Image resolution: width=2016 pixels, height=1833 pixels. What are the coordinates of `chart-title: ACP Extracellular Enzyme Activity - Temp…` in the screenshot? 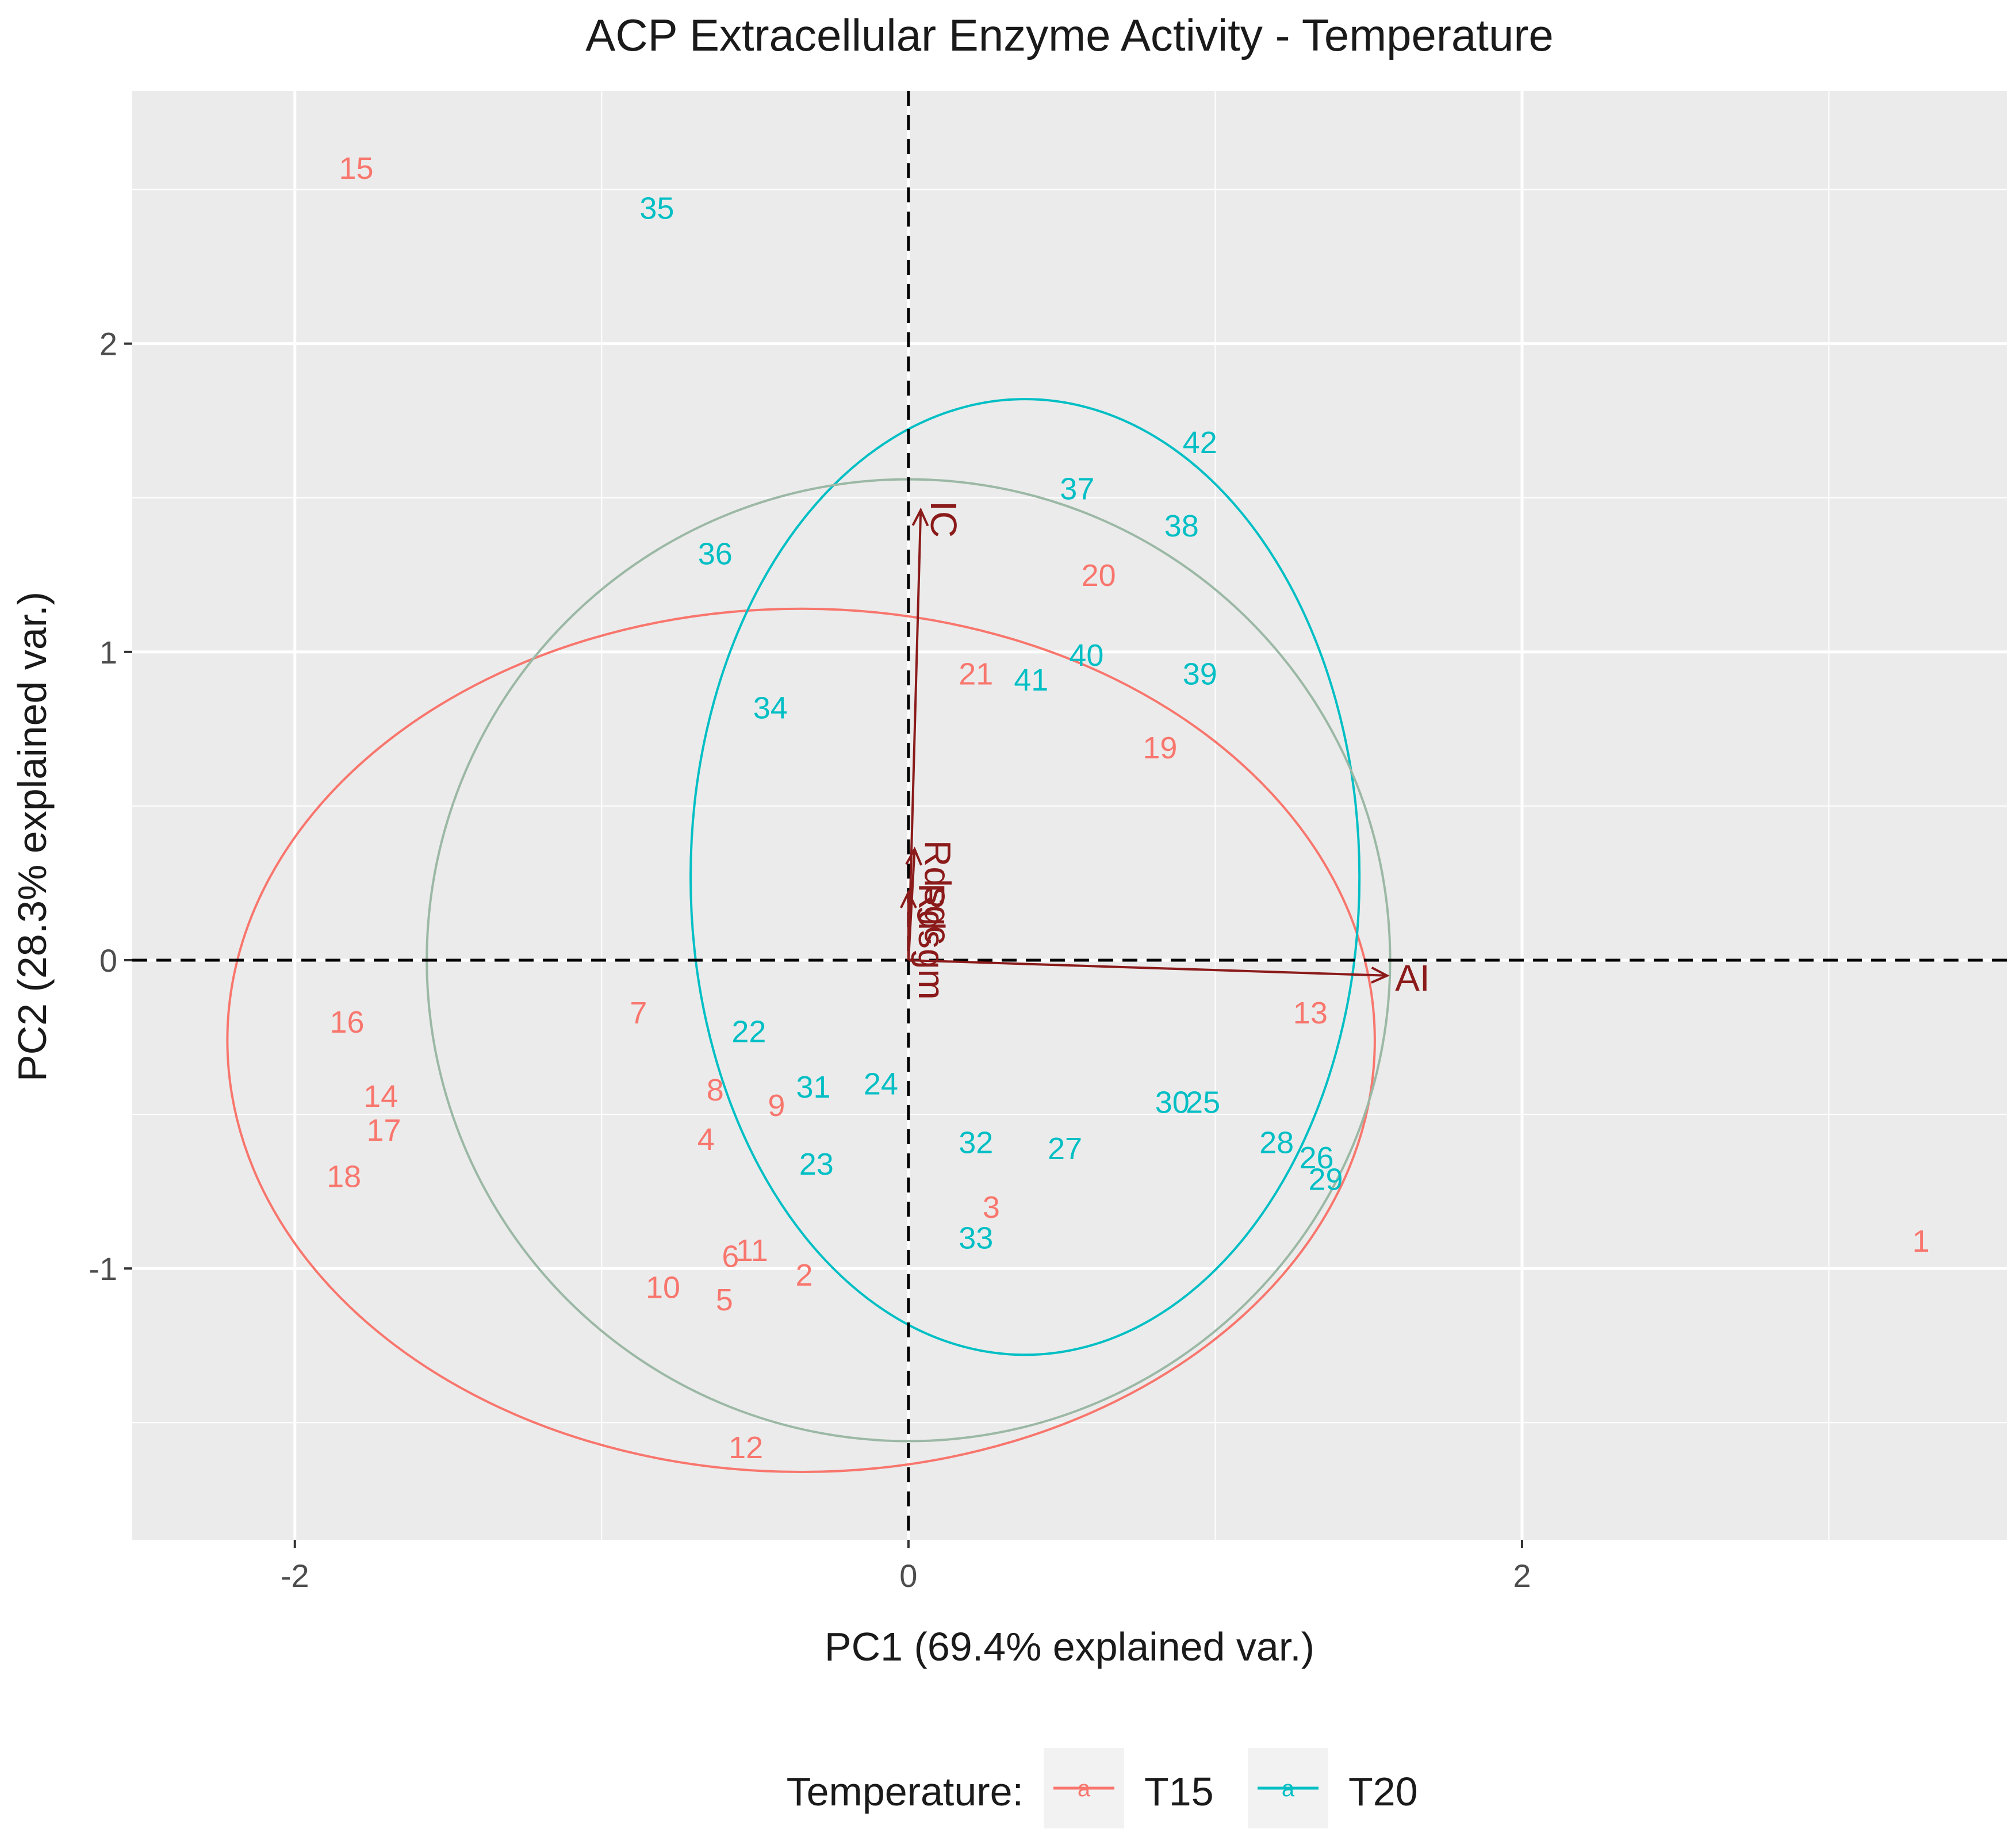 It's located at (1069, 35).